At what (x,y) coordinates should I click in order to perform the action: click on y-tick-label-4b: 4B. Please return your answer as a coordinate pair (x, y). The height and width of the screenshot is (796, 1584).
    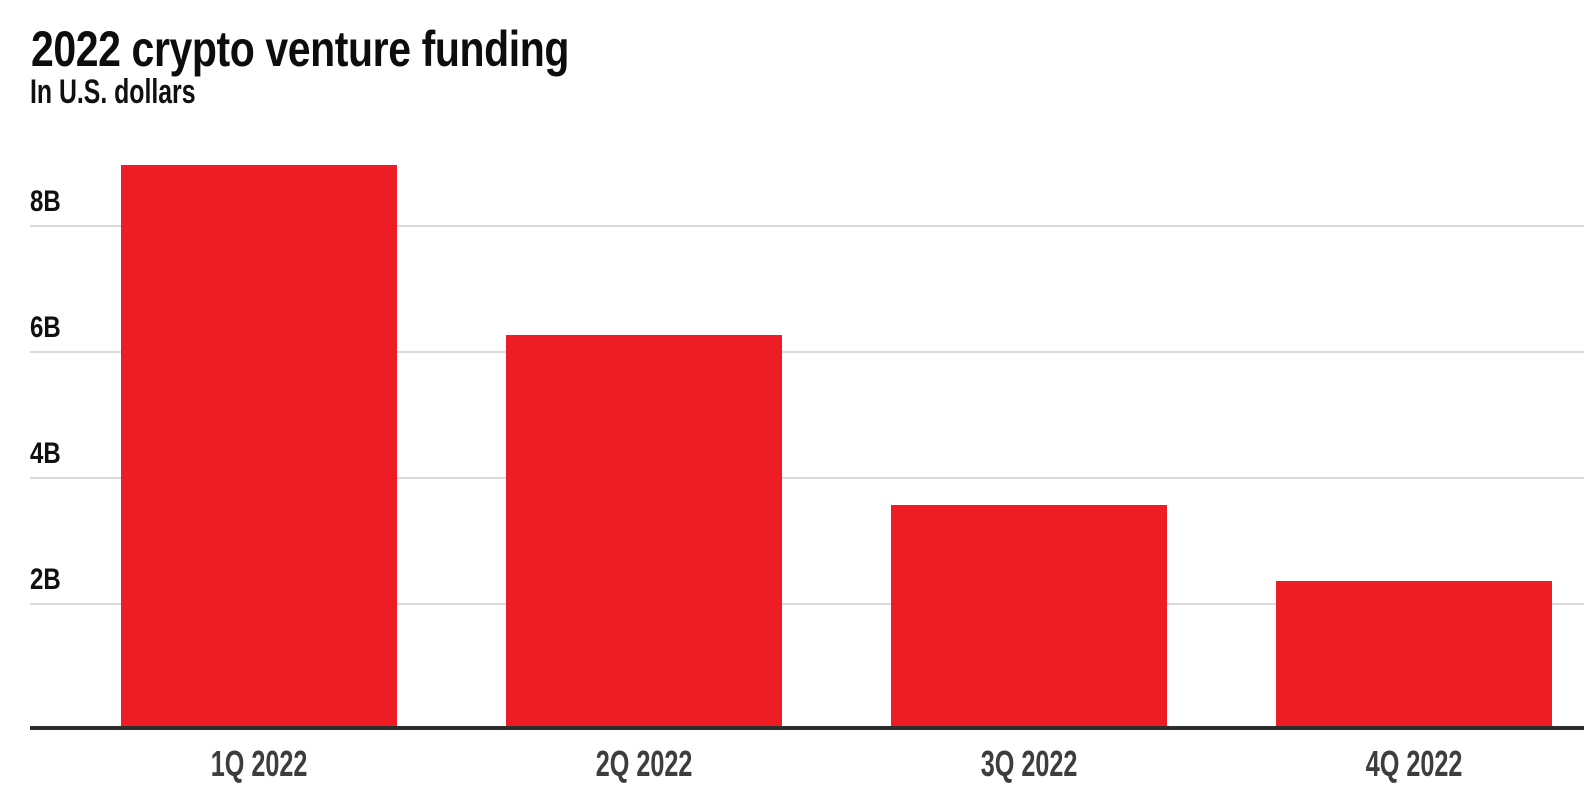
    Looking at the image, I should click on (45, 453).